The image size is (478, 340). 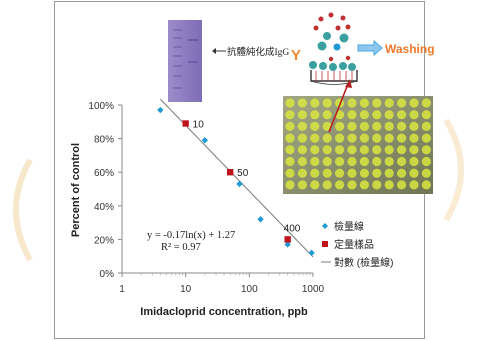 I want to click on x-tick-label: 1000, so click(x=313, y=289).